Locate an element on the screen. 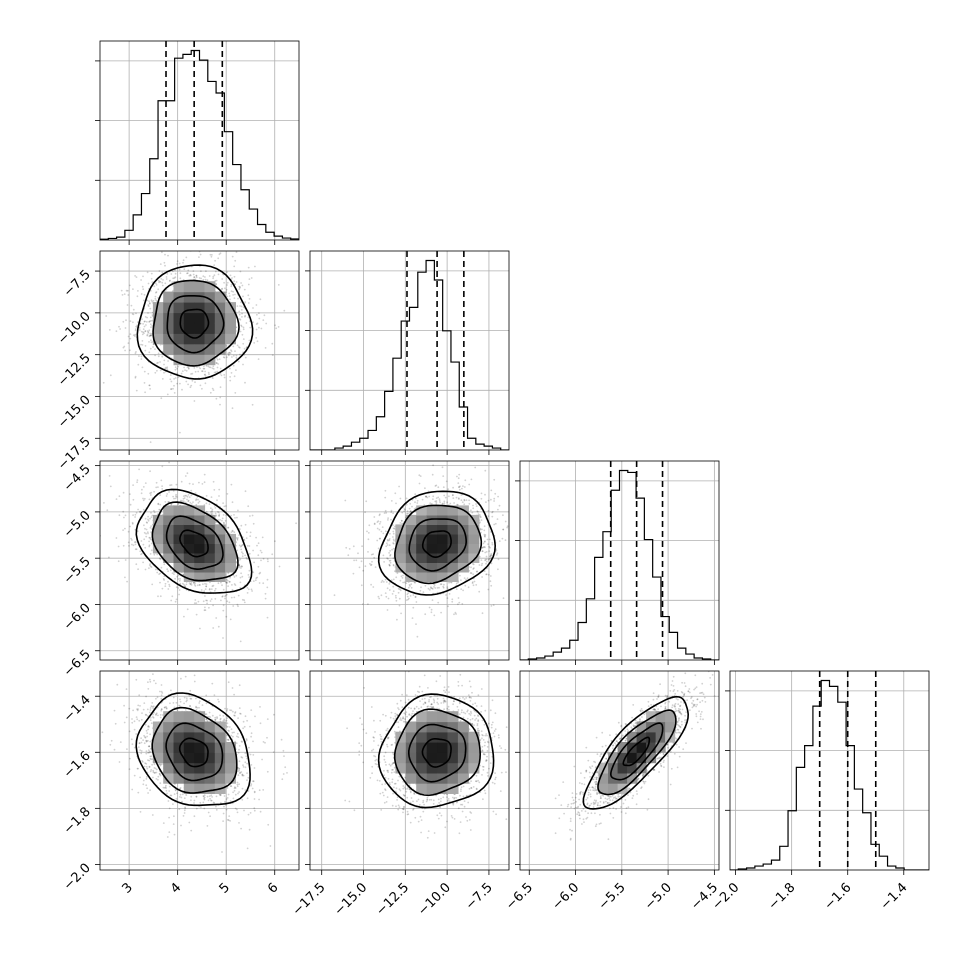 This screenshot has width=970, height=970. axes-frame is located at coordinates (409, 350).